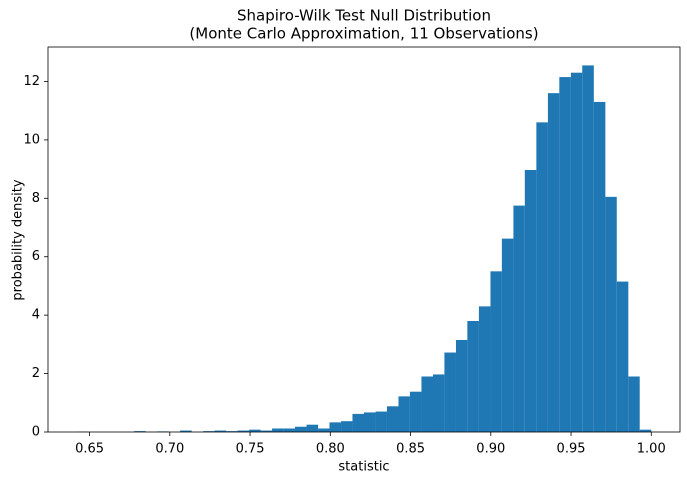 This screenshot has height=486, width=687. I want to click on y-axis-label: probability density, so click(18, 239).